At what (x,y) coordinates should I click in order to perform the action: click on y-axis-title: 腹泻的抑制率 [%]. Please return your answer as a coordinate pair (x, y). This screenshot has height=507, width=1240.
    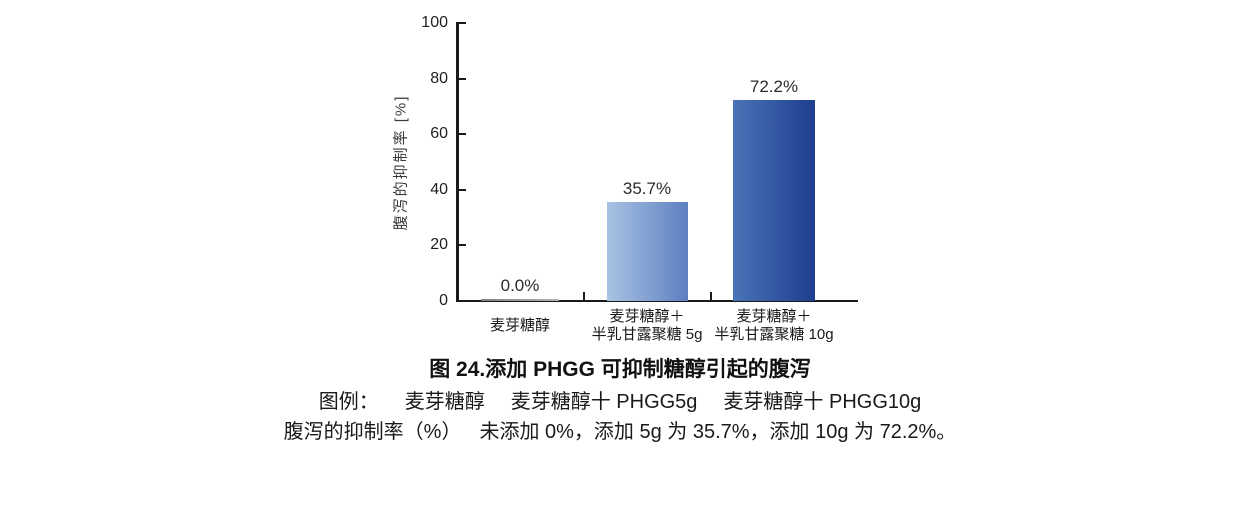
    Looking at the image, I should click on (401, 162).